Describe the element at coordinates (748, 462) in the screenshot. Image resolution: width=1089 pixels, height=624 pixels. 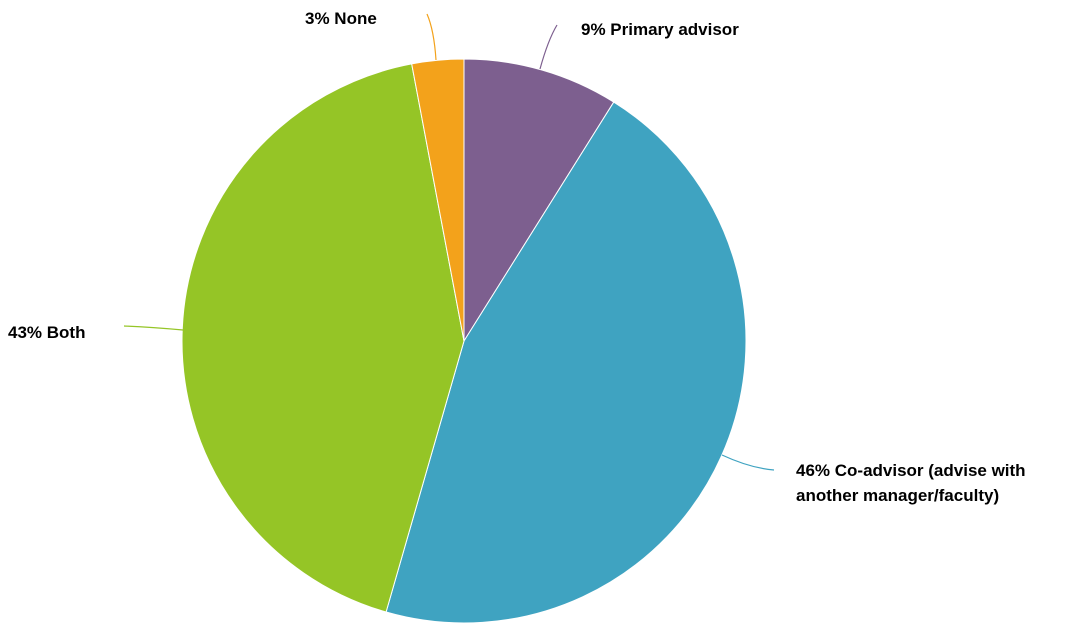
I see `leader-line-co-advisor-advise-with-another-manager-faculty` at that location.